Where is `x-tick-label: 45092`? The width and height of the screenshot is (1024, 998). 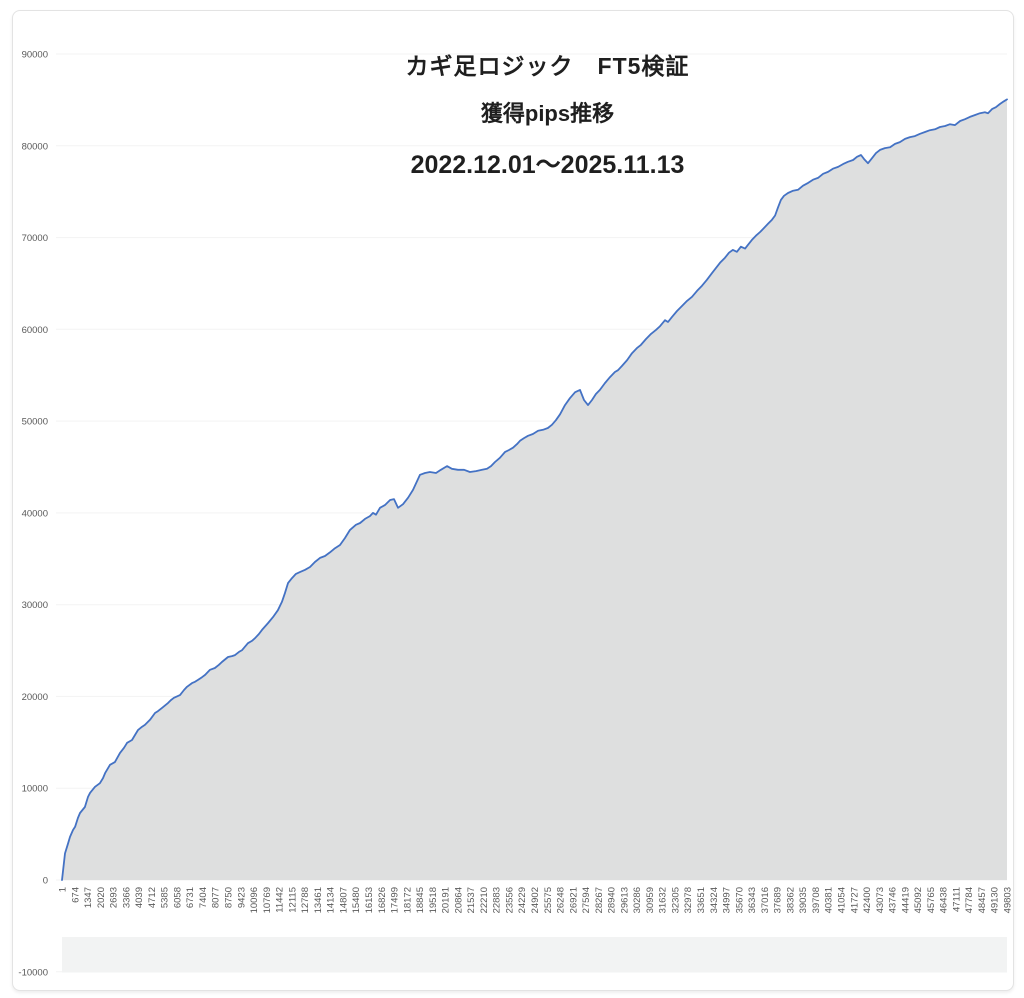
x-tick-label: 45092 is located at coordinates (918, 900).